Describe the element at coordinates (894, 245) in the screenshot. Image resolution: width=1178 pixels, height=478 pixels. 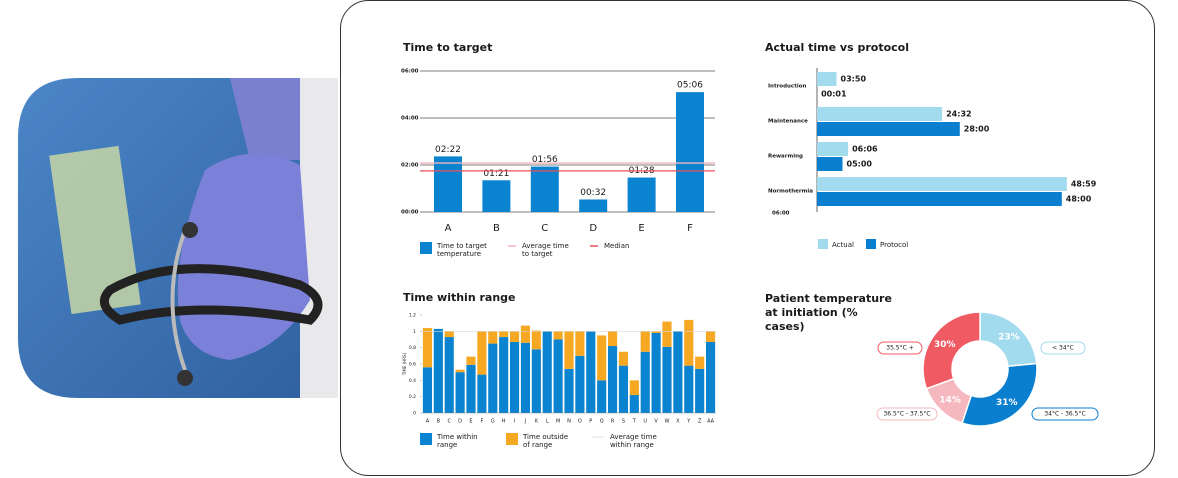
I see `legend-label: Protocol` at that location.